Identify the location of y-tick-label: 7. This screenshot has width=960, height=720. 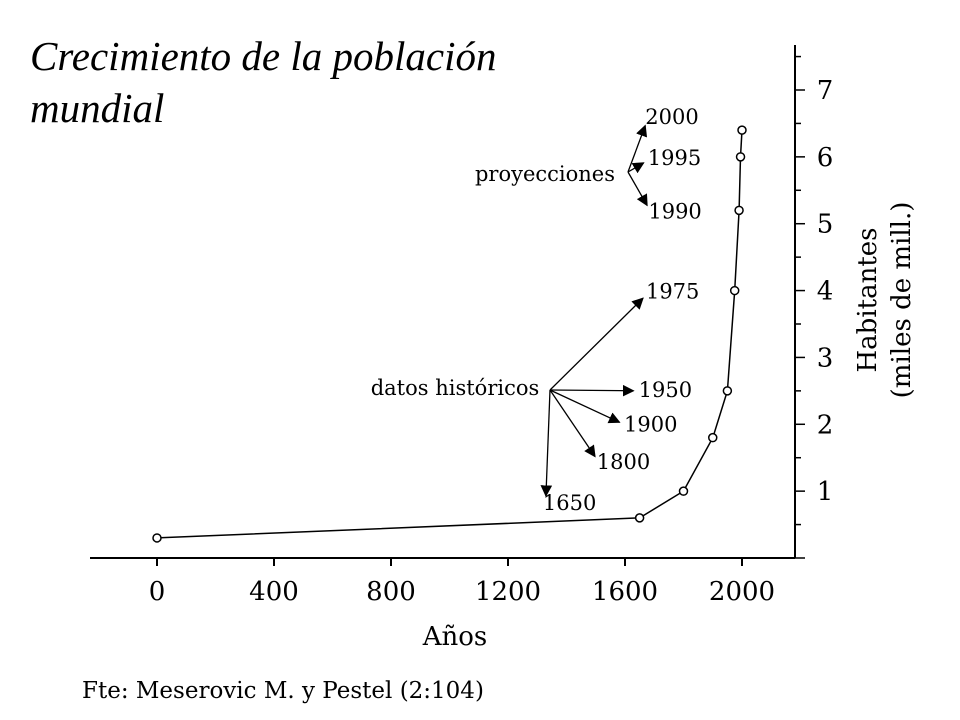
(825, 91).